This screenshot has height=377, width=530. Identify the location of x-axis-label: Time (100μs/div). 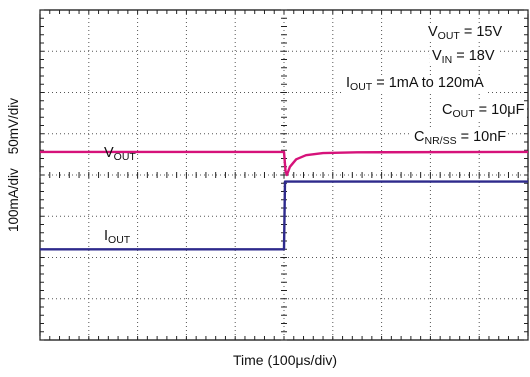
(284, 360).